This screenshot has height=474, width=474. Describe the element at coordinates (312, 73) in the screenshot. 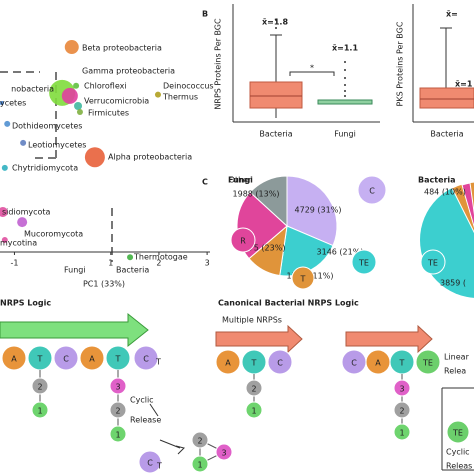

I see `significance-bracket` at that location.